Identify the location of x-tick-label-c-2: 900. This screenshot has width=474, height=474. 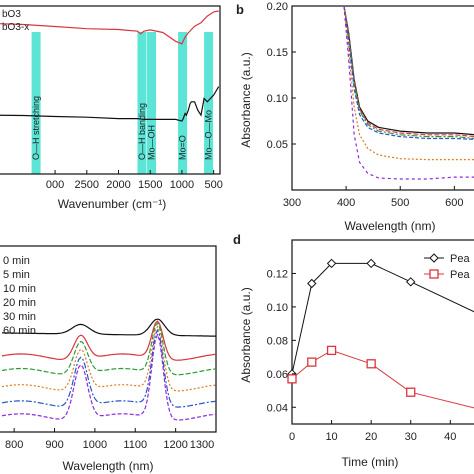
(54, 445).